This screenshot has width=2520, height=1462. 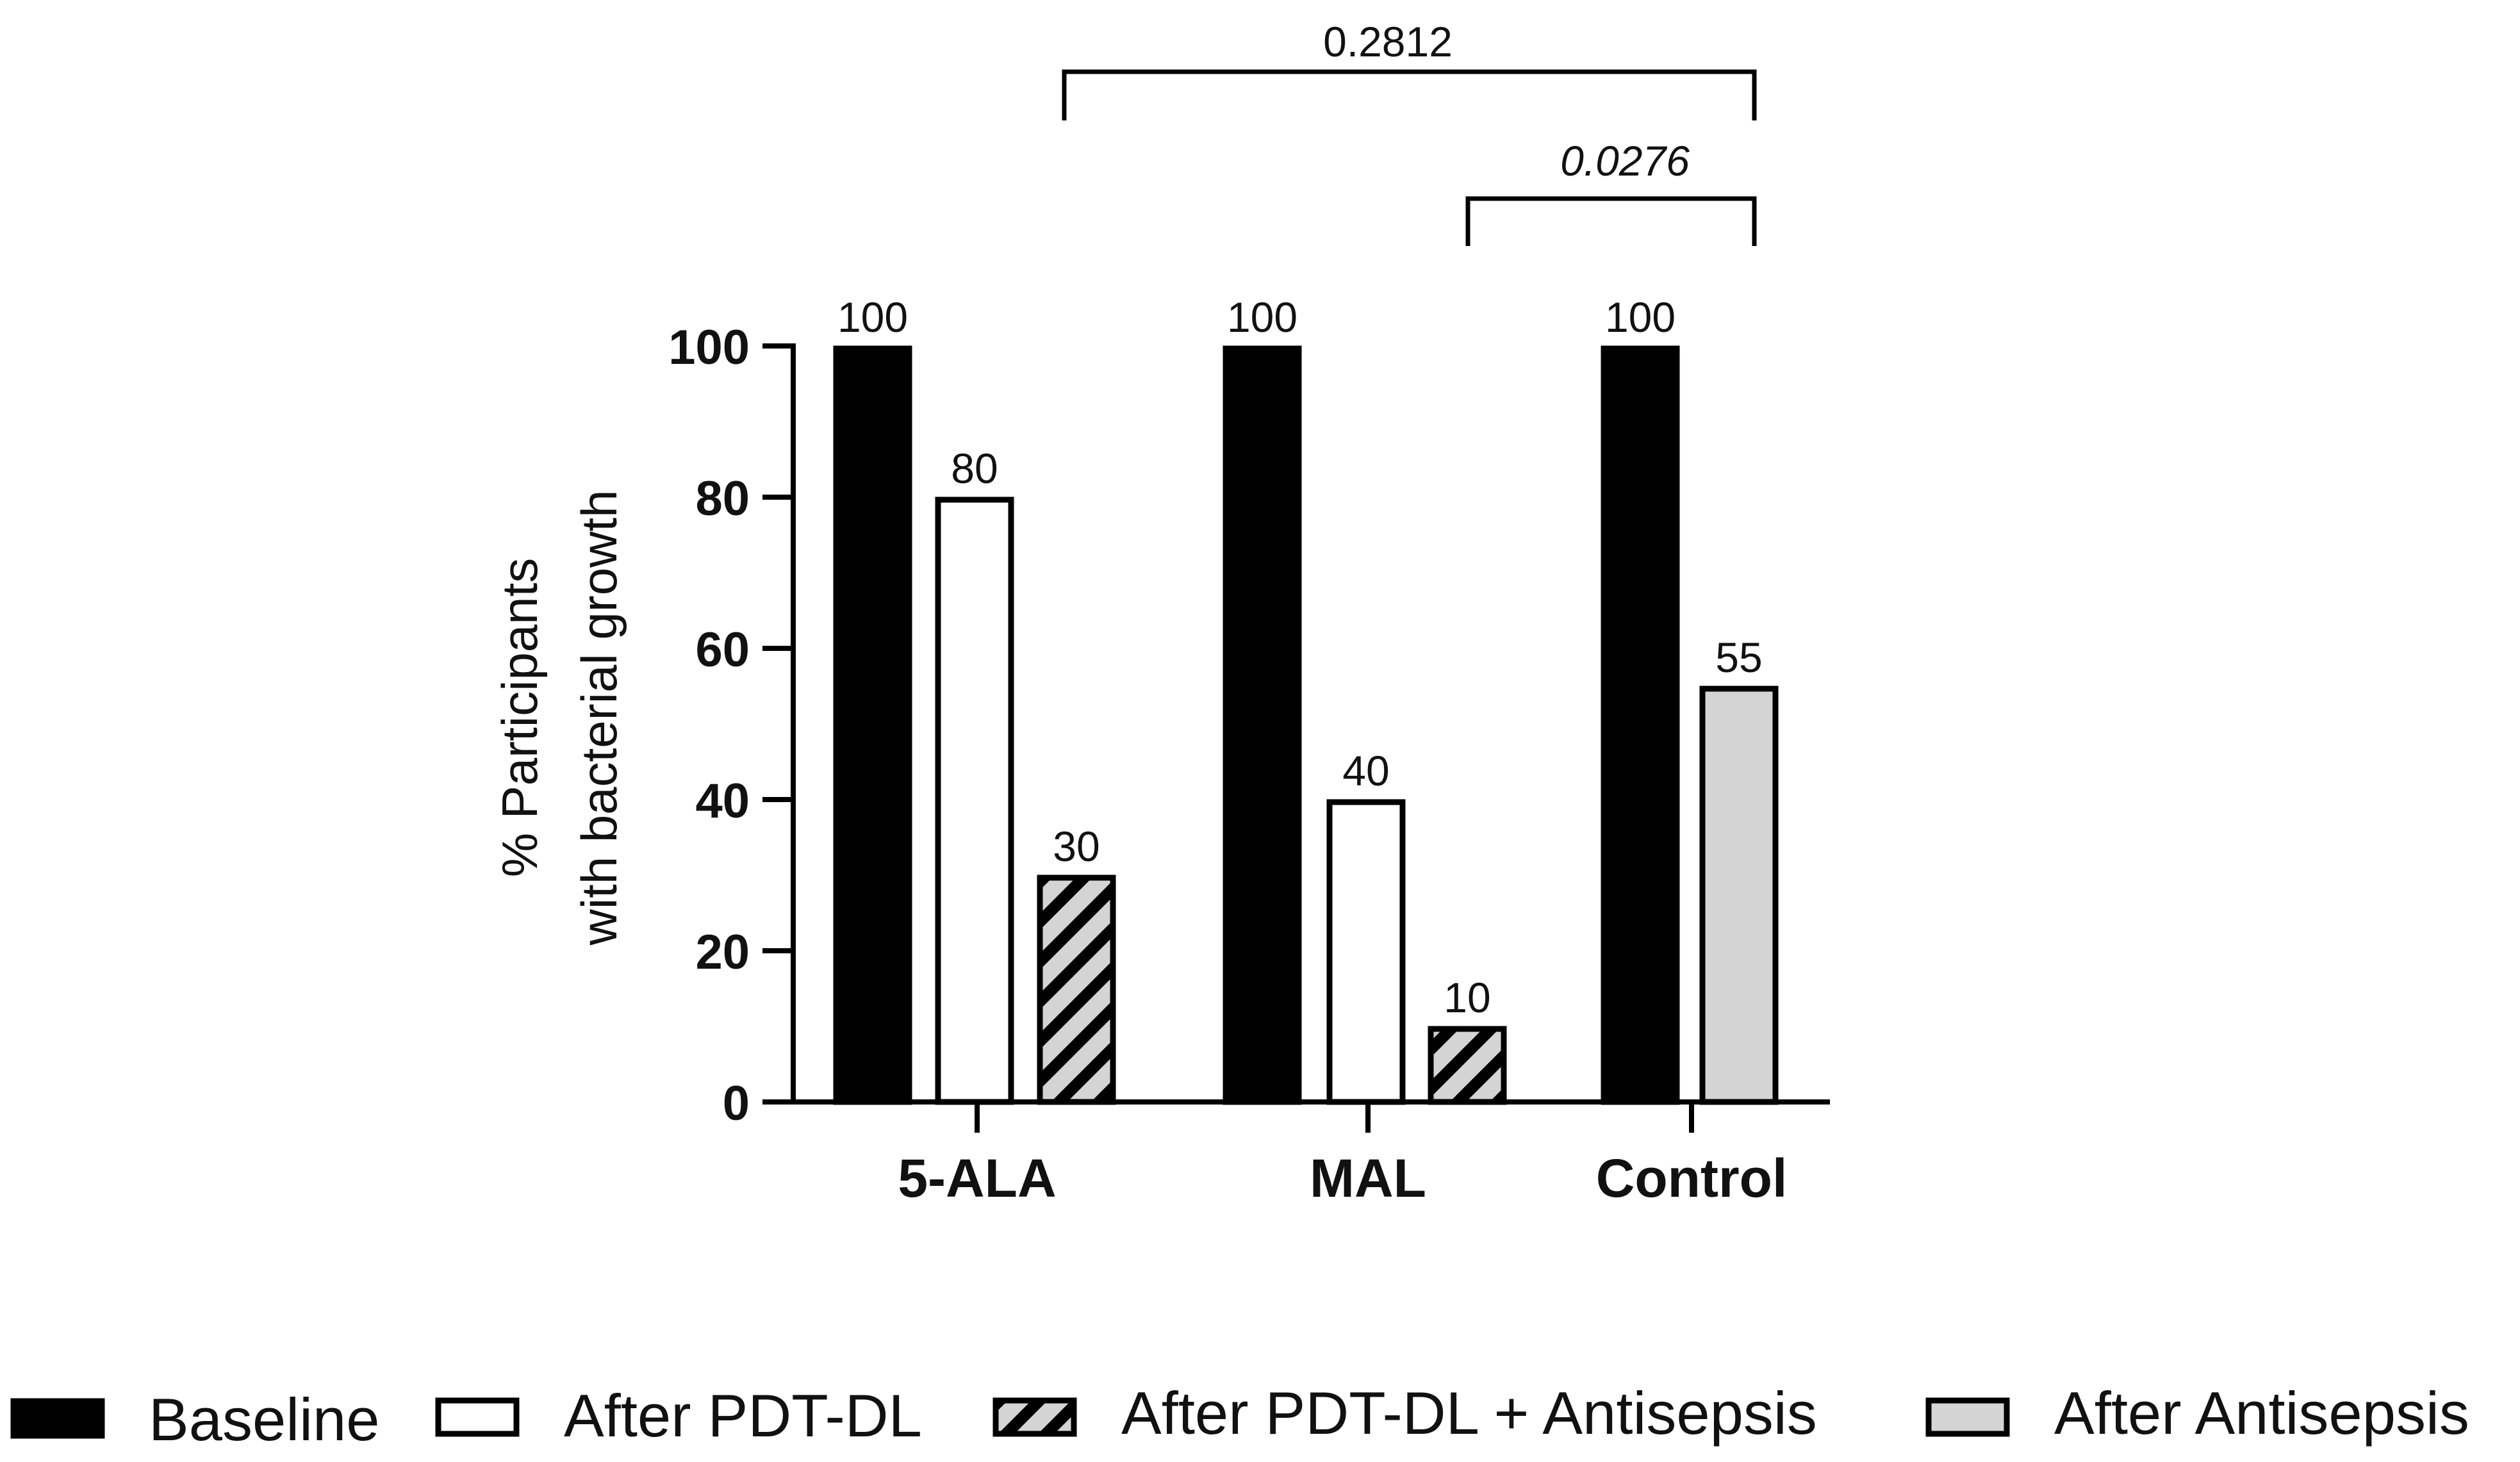 What do you see at coordinates (1640, 317) in the screenshot?
I see `data-label-baseline-control: 100` at bounding box center [1640, 317].